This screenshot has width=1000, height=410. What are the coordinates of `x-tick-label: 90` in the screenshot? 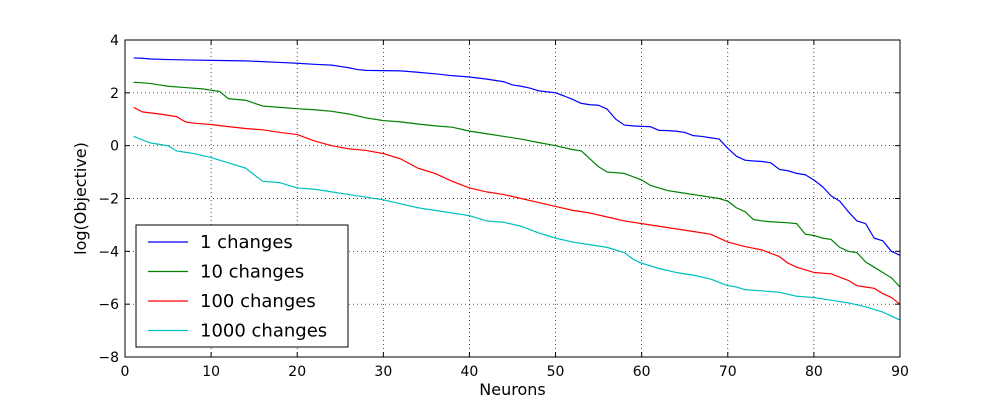 It's located at (900, 372).